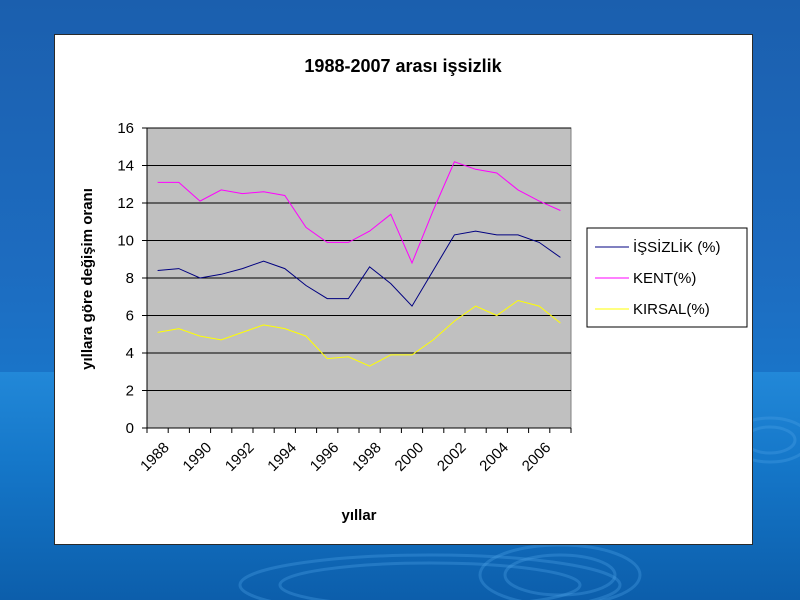 The width and height of the screenshot is (800, 600). Describe the element at coordinates (325, 457) in the screenshot. I see `x-tick-label: 1996` at that location.